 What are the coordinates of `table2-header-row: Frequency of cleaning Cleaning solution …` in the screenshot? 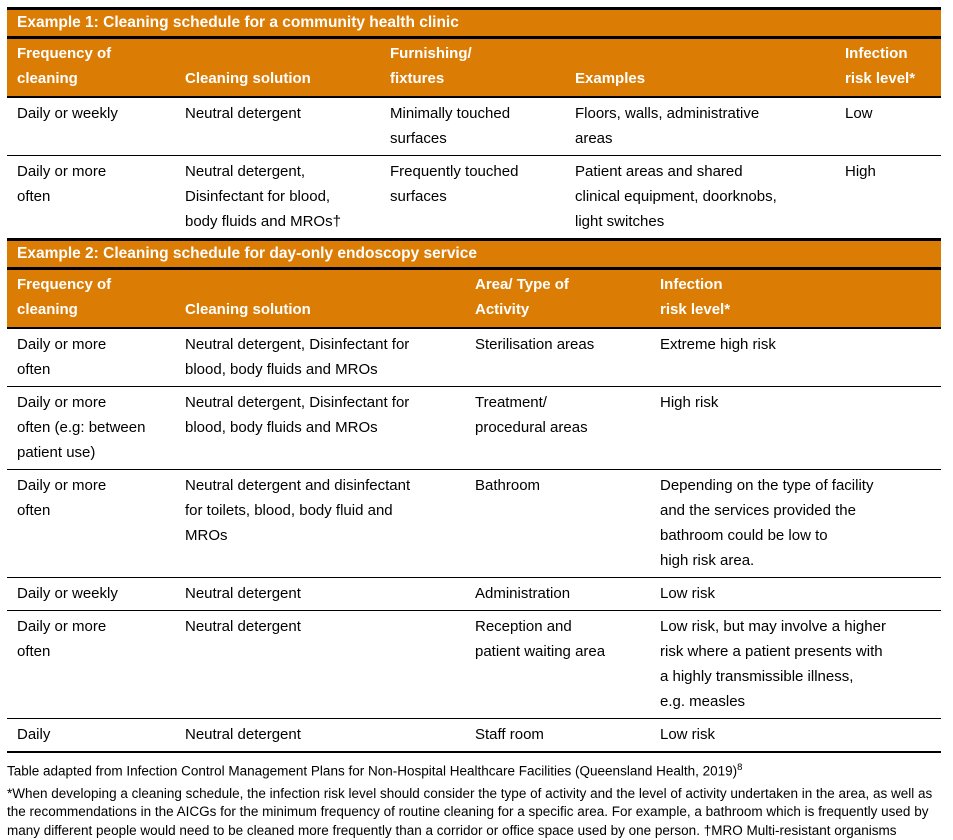 It's located at (474, 299).